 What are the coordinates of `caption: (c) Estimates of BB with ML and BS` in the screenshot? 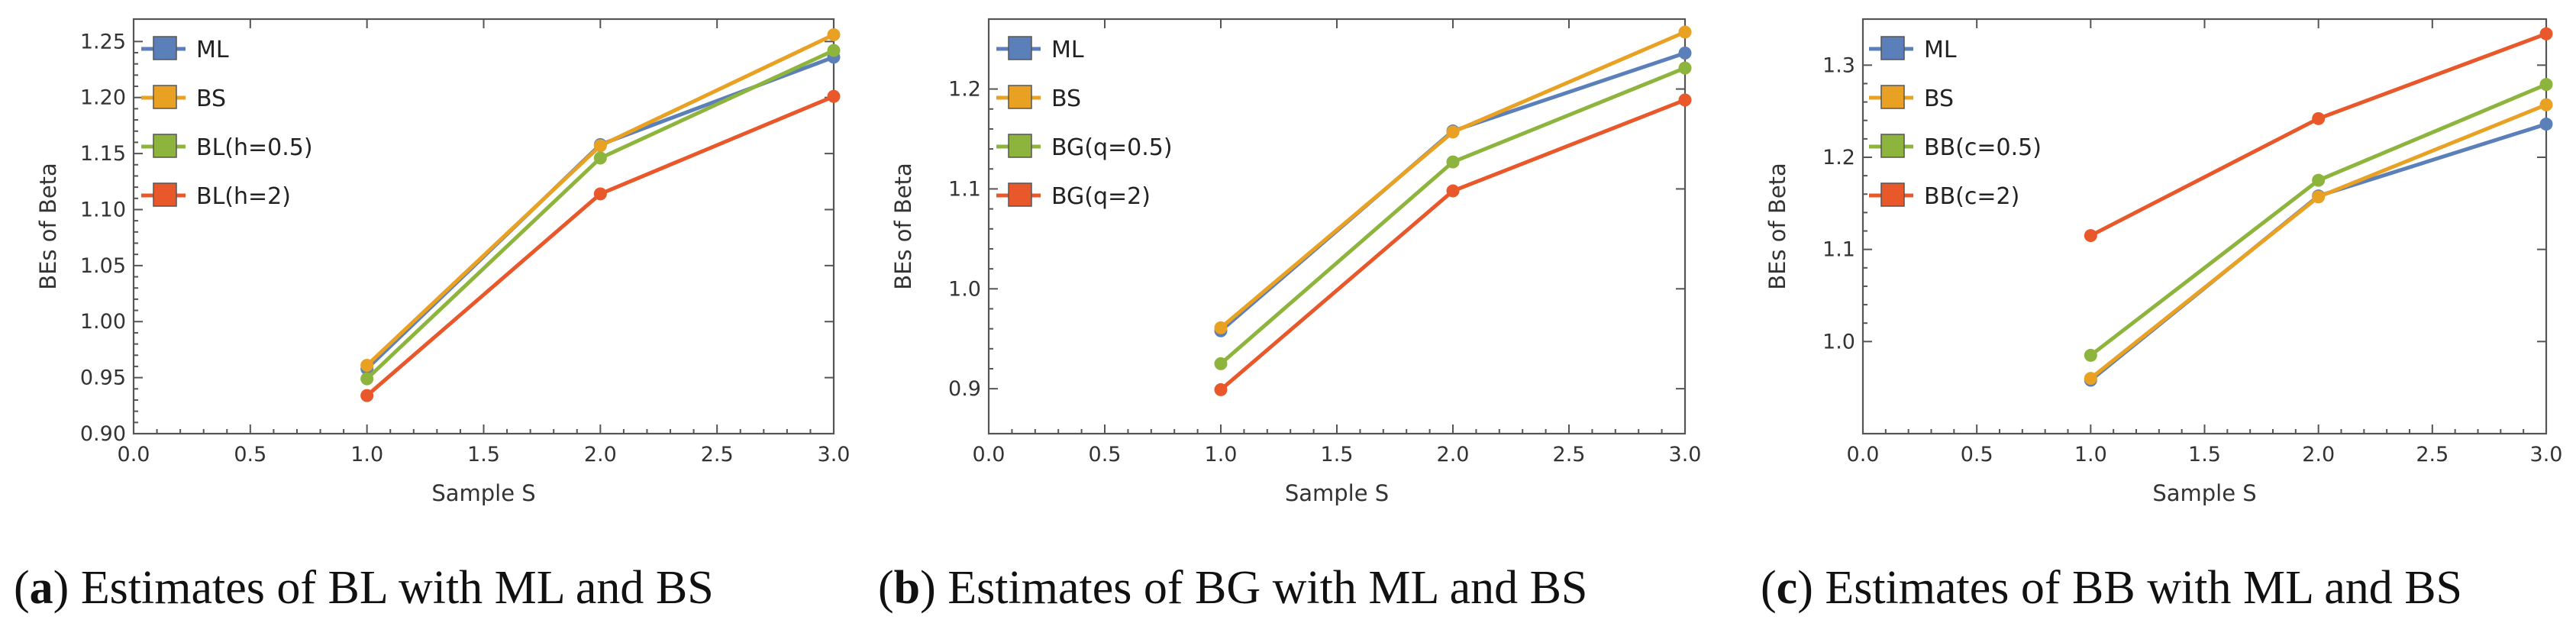 It's located at (2111, 588).